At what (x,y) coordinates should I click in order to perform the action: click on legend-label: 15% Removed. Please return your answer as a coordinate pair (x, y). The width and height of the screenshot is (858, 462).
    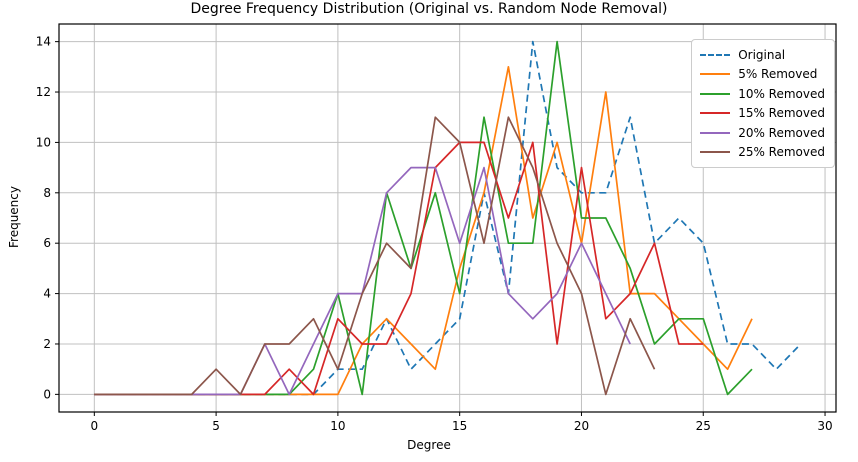
    Looking at the image, I should click on (781, 113).